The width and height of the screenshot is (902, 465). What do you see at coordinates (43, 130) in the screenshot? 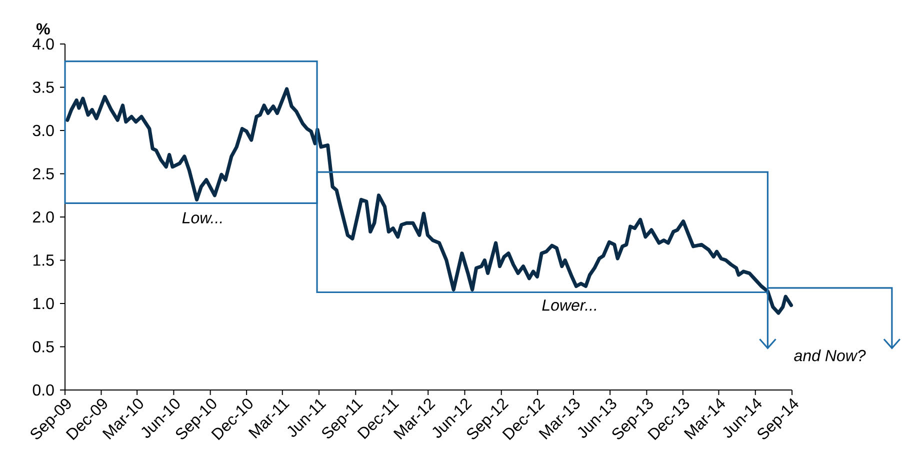
I see `y-tick-label: 3.0` at bounding box center [43, 130].